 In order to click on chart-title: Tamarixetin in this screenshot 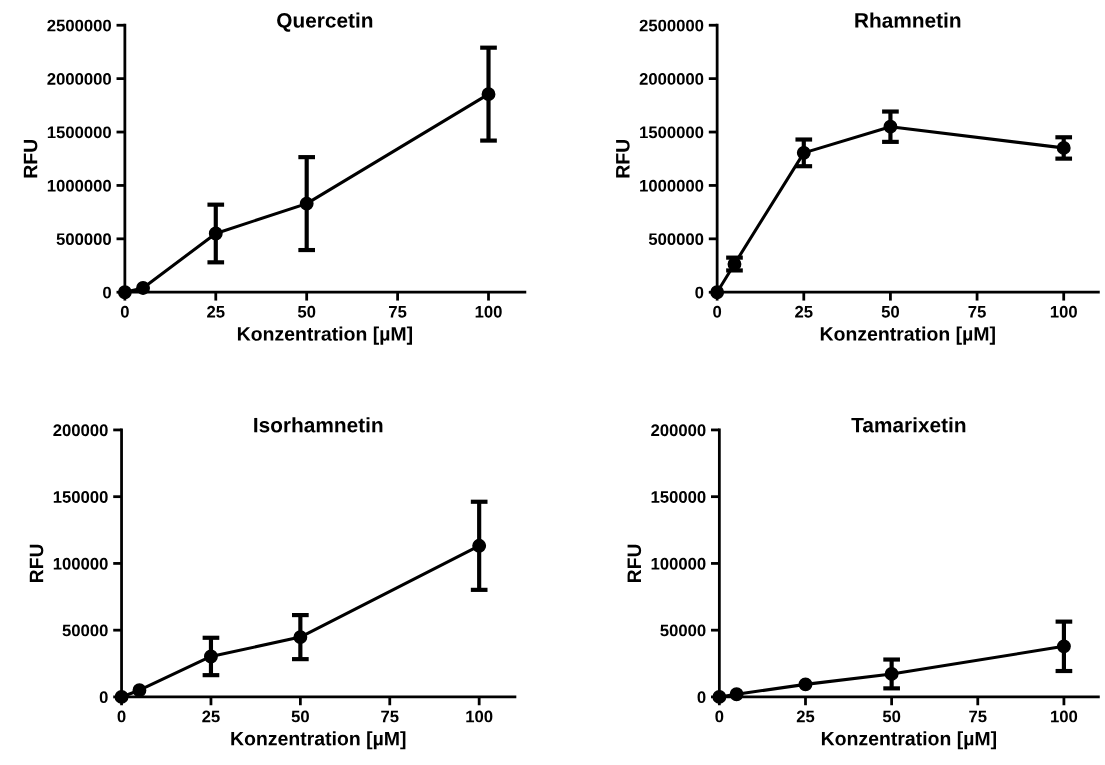, I will do `click(908, 425)`.